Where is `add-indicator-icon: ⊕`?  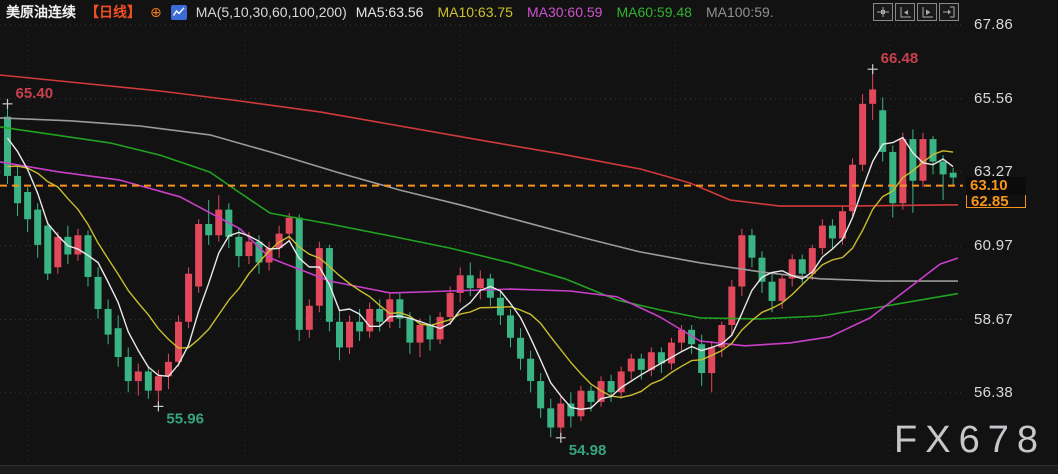 add-indicator-icon: ⊕ is located at coordinates (156, 12).